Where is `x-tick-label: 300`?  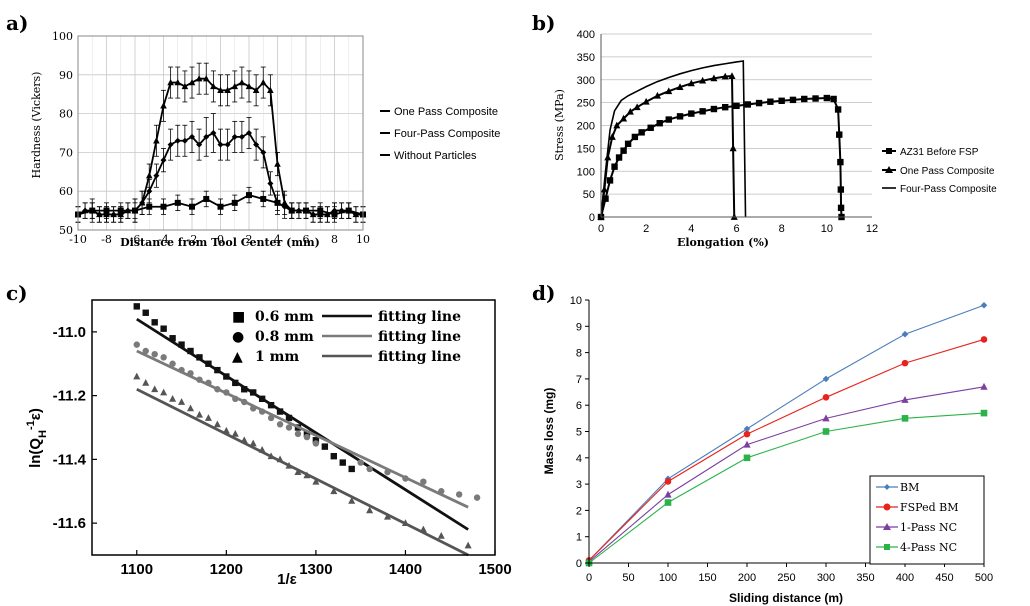
x-tick-label: 300 is located at coordinates (826, 578).